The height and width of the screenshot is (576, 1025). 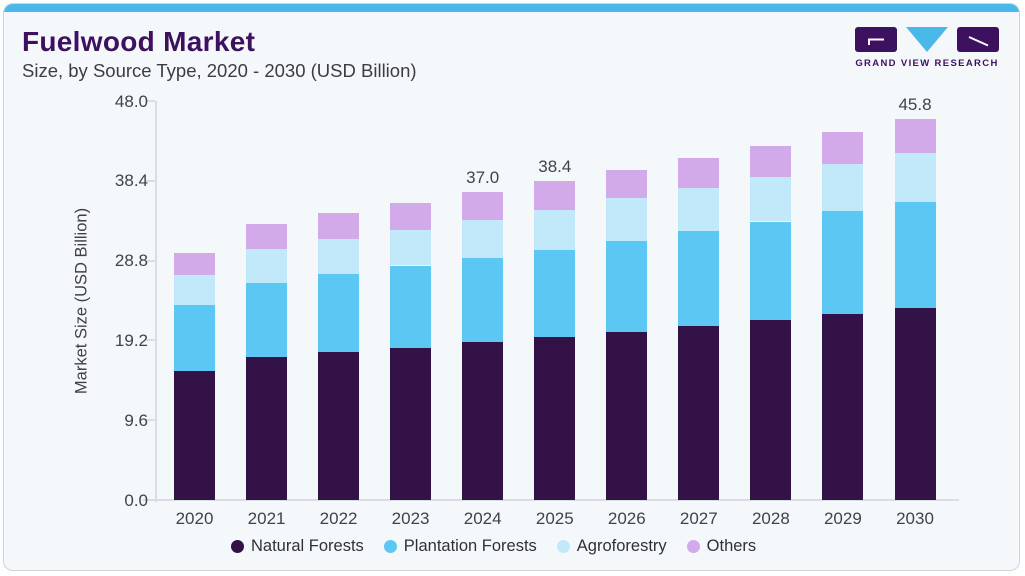 What do you see at coordinates (771, 199) in the screenshot?
I see `bar-segment-2028-agroforestry` at bounding box center [771, 199].